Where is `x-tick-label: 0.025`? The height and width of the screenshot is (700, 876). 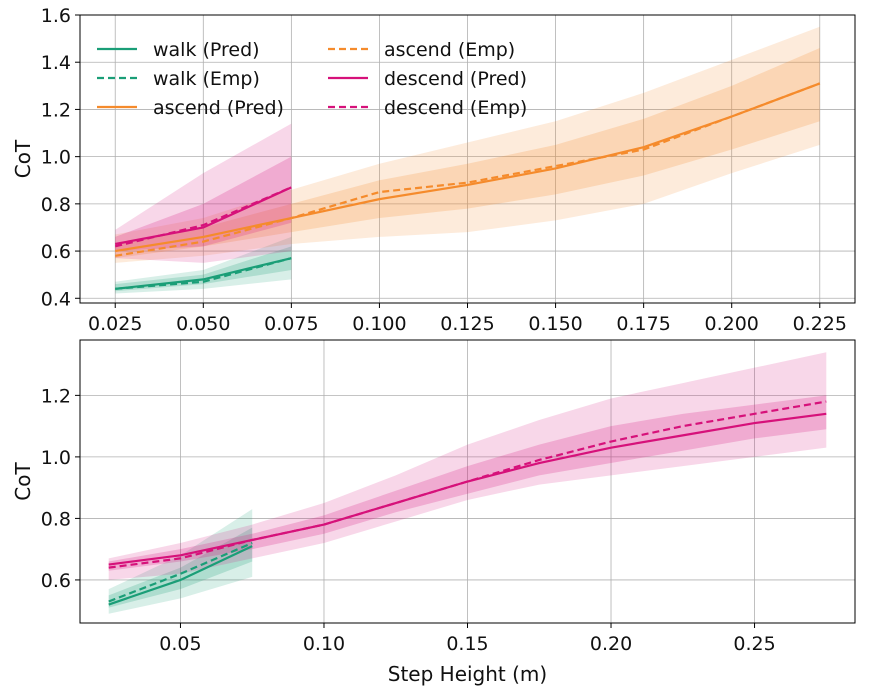 x-tick-label: 0.025 is located at coordinates (115, 324).